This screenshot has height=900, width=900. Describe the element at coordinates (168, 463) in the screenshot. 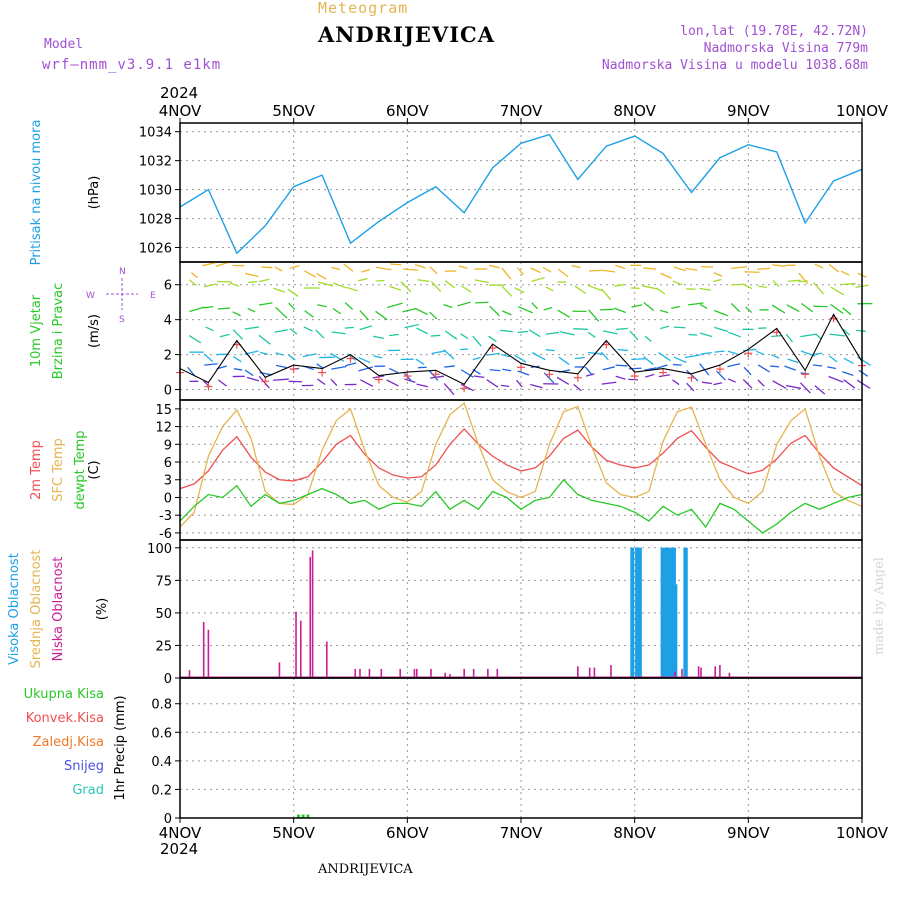

I see `y-tick-label: 6` at that location.